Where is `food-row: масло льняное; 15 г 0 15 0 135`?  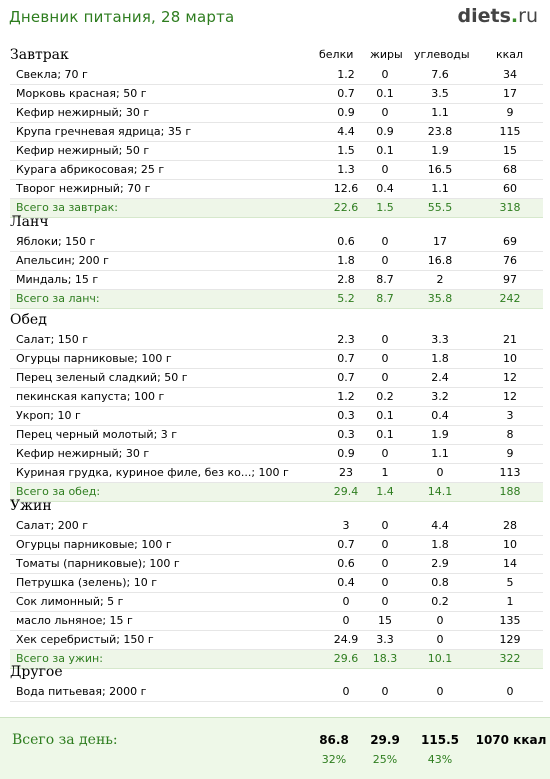
food-row: масло льняное; 15 г 0 15 0 135 is located at coordinates (276, 621).